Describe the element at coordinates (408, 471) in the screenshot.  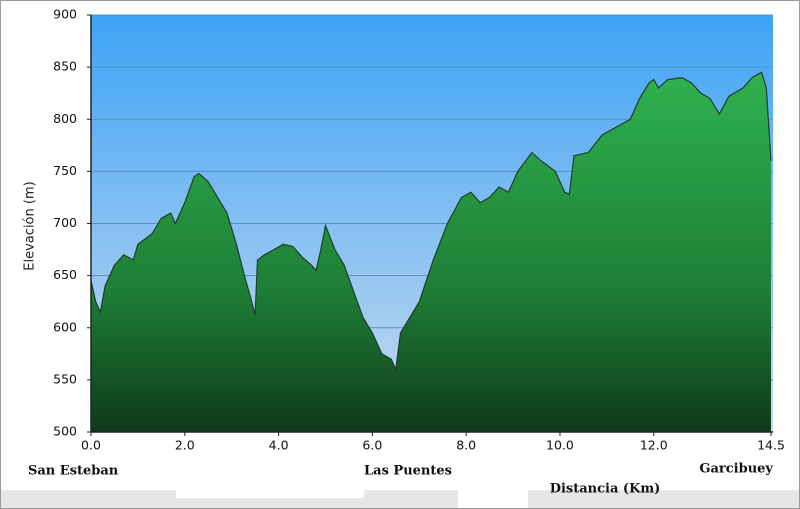
I see `place-label: Las Puentes` at that location.